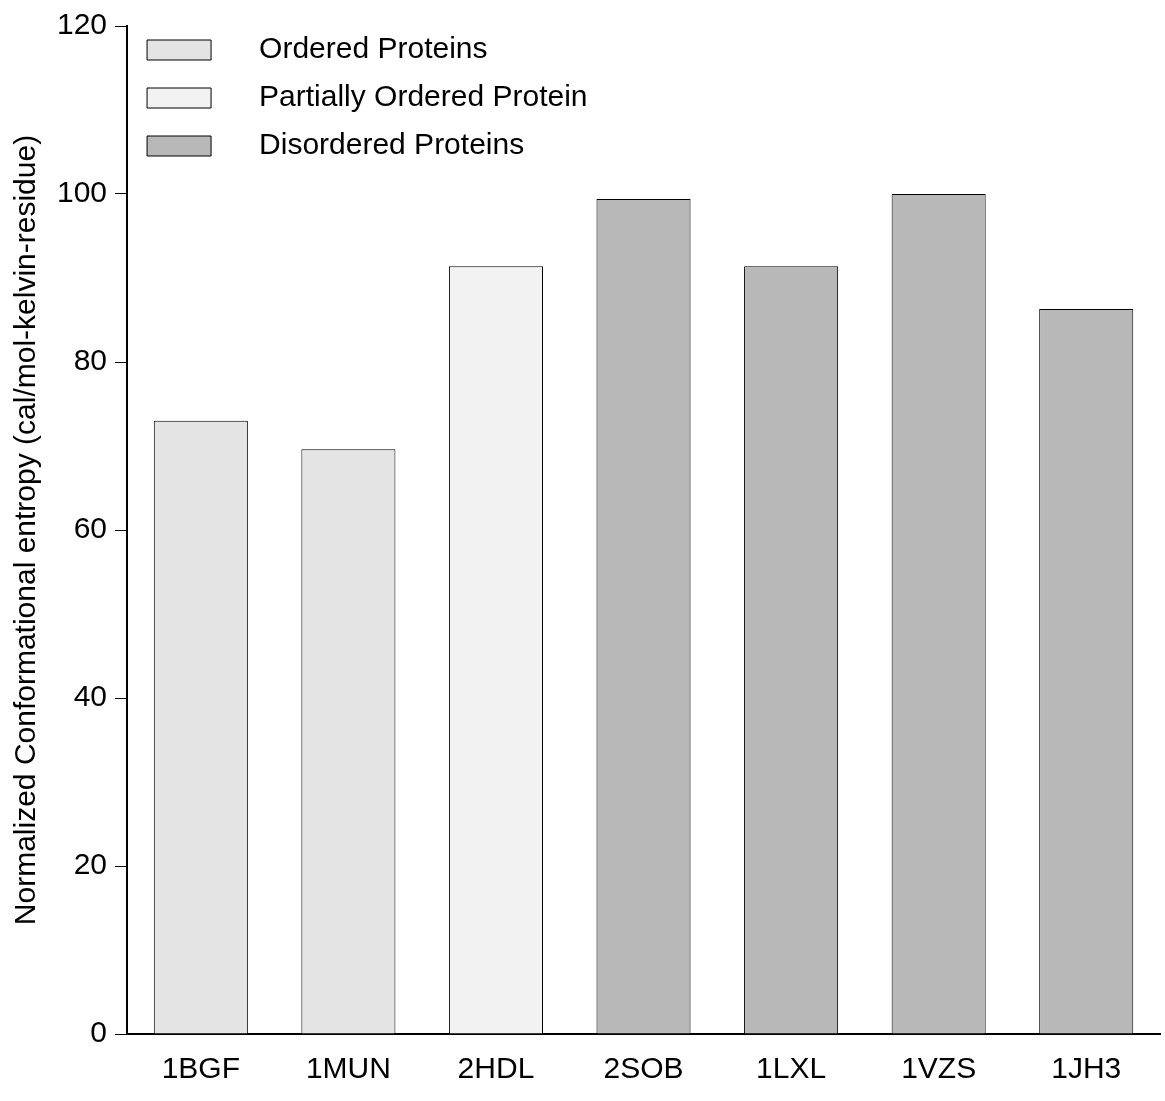 The image size is (1165, 1101). I want to click on legend-label: Ordered Proteins, so click(373, 48).